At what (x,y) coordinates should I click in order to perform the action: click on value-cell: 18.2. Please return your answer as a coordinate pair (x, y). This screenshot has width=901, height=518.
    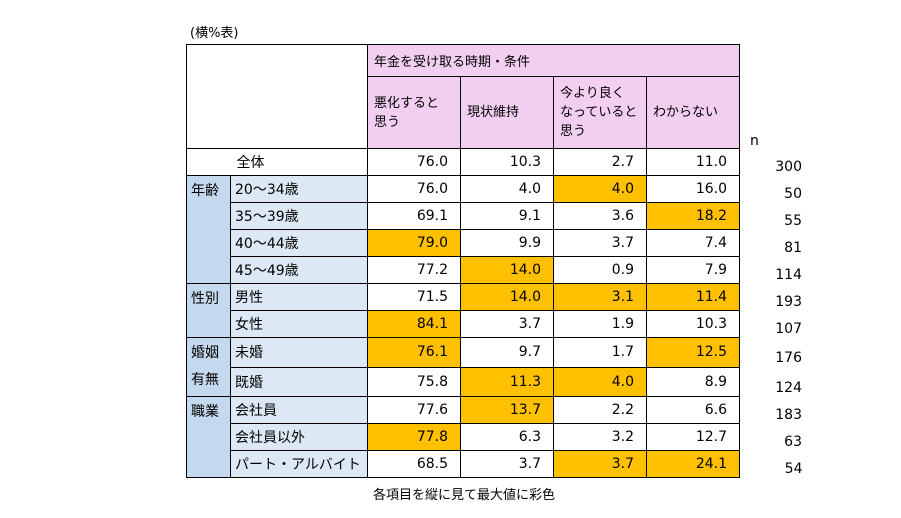
    Looking at the image, I should click on (693, 216).